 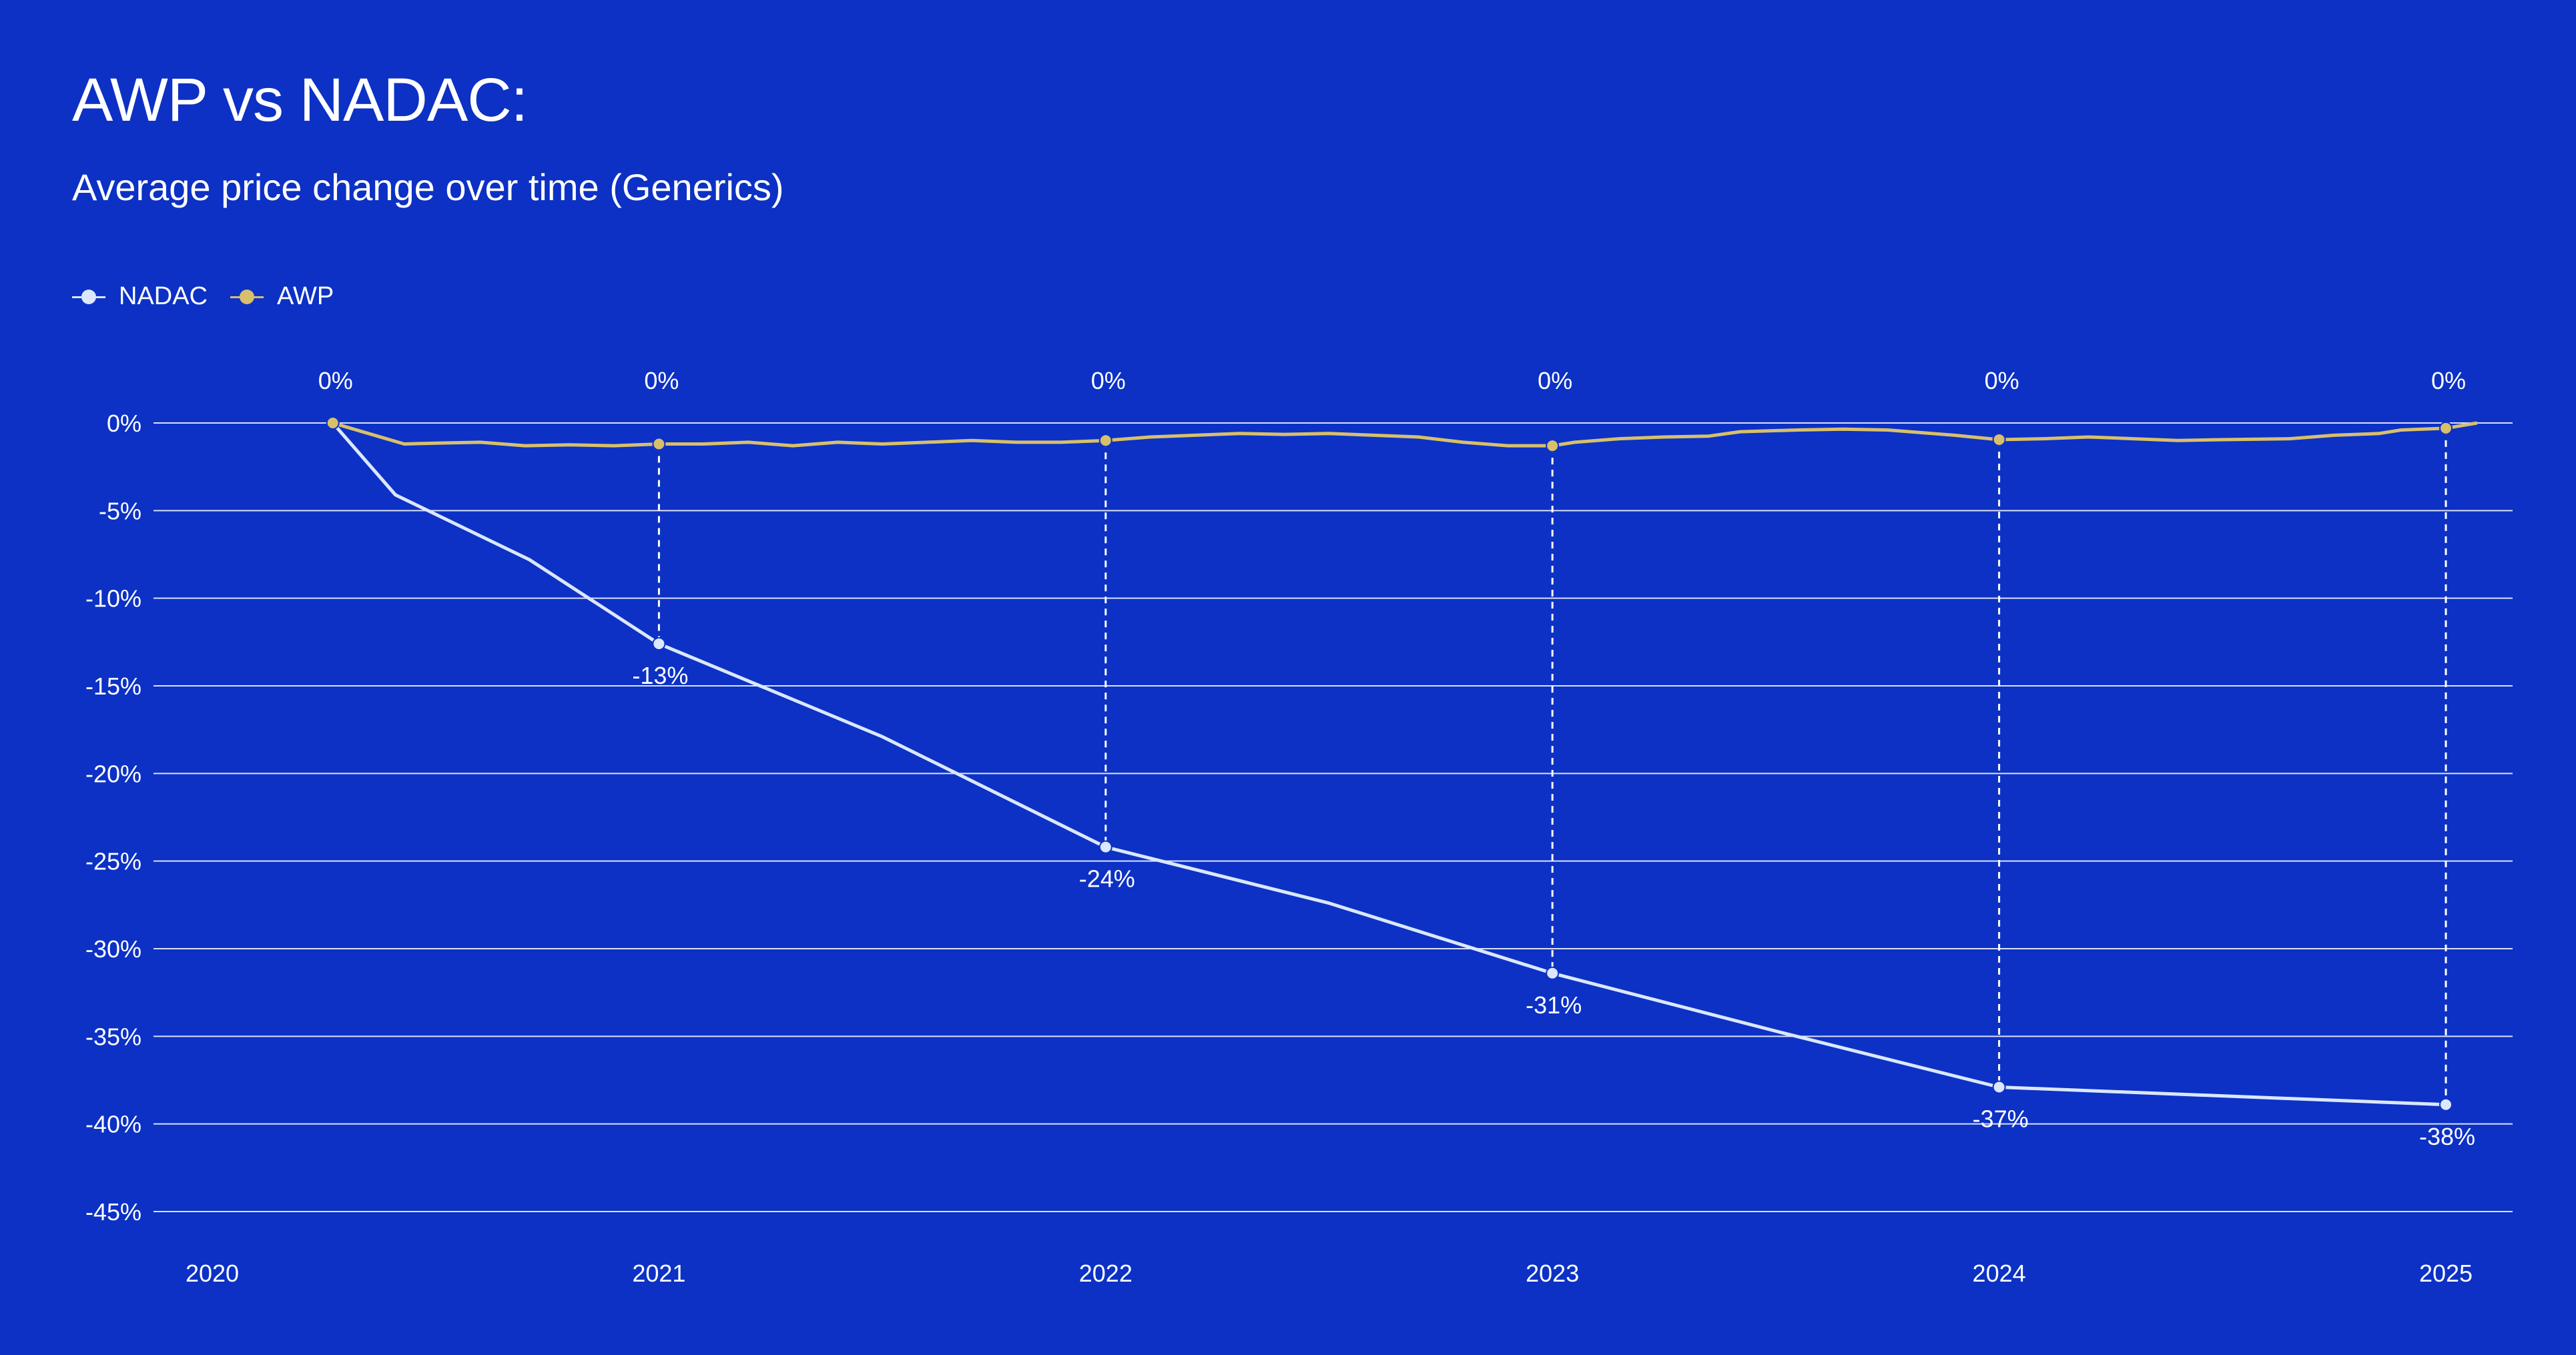 What do you see at coordinates (113, 1212) in the screenshot?
I see `y-tick-label: -45%` at bounding box center [113, 1212].